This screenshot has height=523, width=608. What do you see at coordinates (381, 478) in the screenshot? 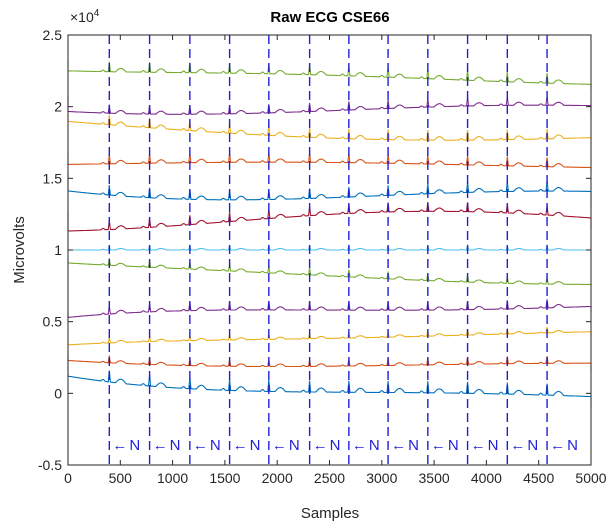
I see `x-tick-label: 3000` at bounding box center [381, 478].